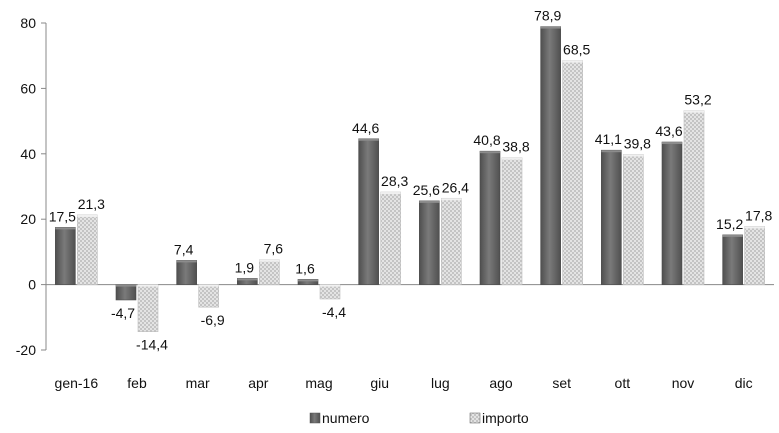 The width and height of the screenshot is (779, 433). I want to click on bar-importo-ago, so click(512, 221).